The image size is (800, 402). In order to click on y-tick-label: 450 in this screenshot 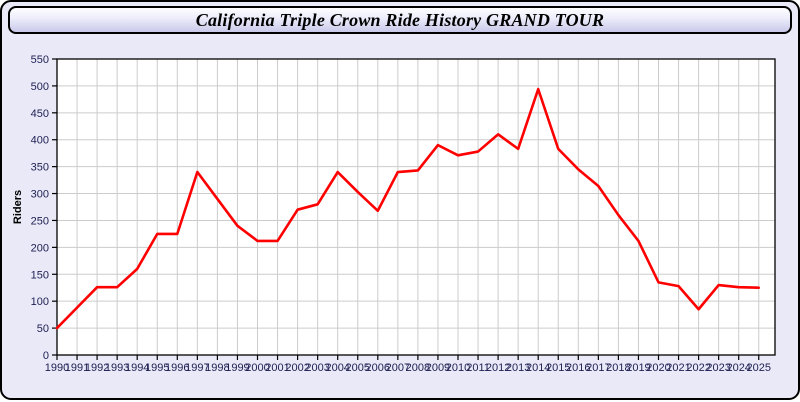, I will do `click(40, 114)`.